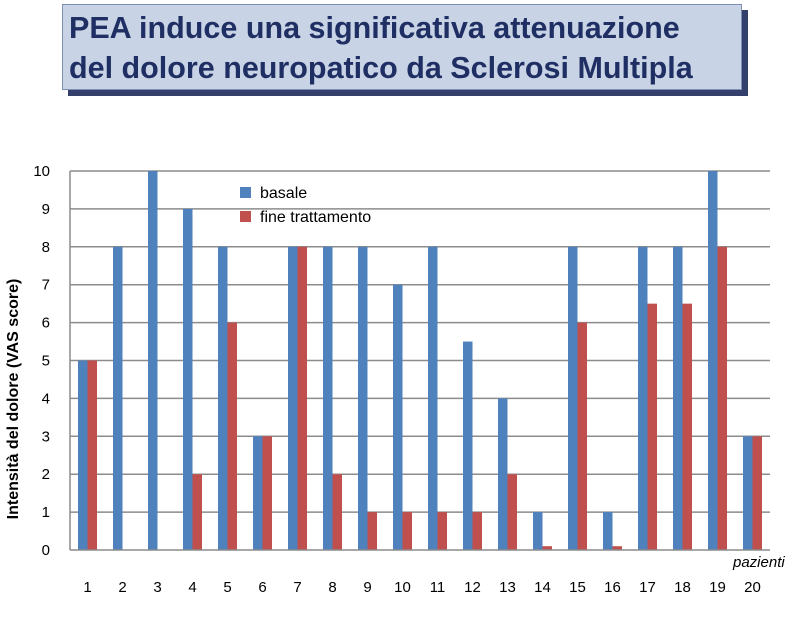 This screenshot has width=801, height=626. I want to click on y-tick-label: 7, so click(46, 285).